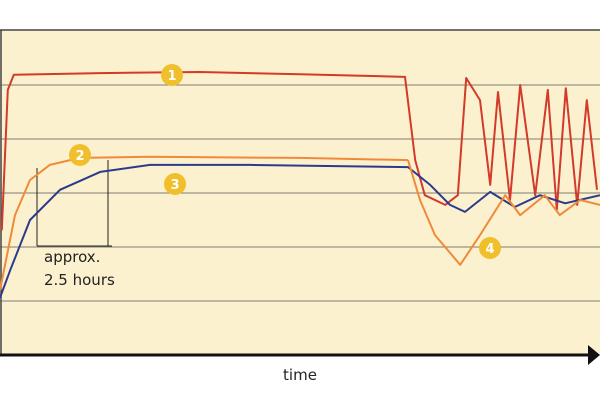  What do you see at coordinates (503, 212) in the screenshot?
I see `line` at bounding box center [503, 212].